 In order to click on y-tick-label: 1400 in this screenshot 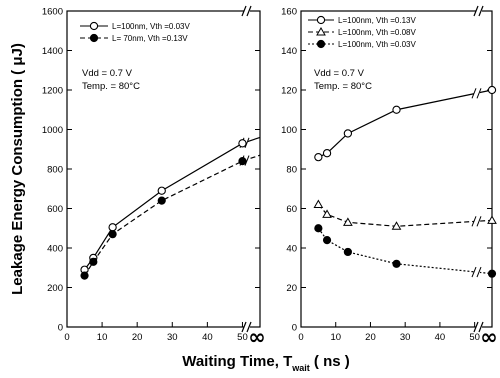, I will do `click(52, 51)`.